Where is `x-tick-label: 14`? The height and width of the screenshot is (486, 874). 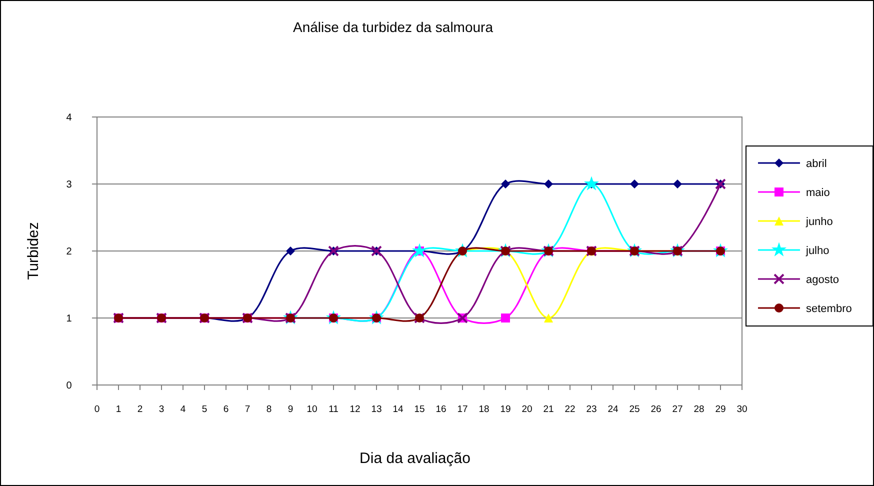 x-tick-label: 14 is located at coordinates (398, 409).